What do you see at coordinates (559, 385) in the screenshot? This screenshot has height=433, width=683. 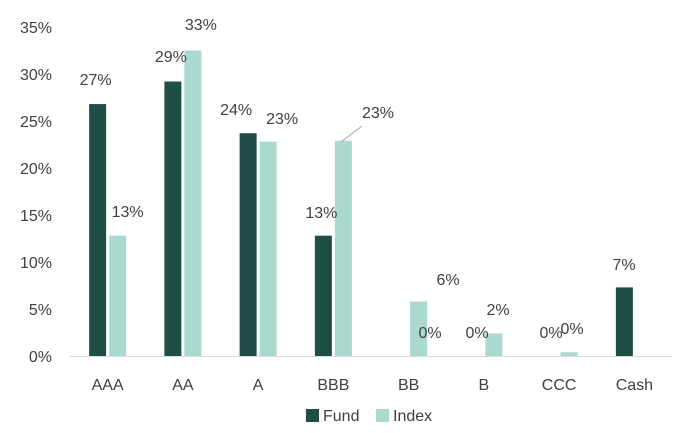 I see `x-category-label: CCC` at bounding box center [559, 385].